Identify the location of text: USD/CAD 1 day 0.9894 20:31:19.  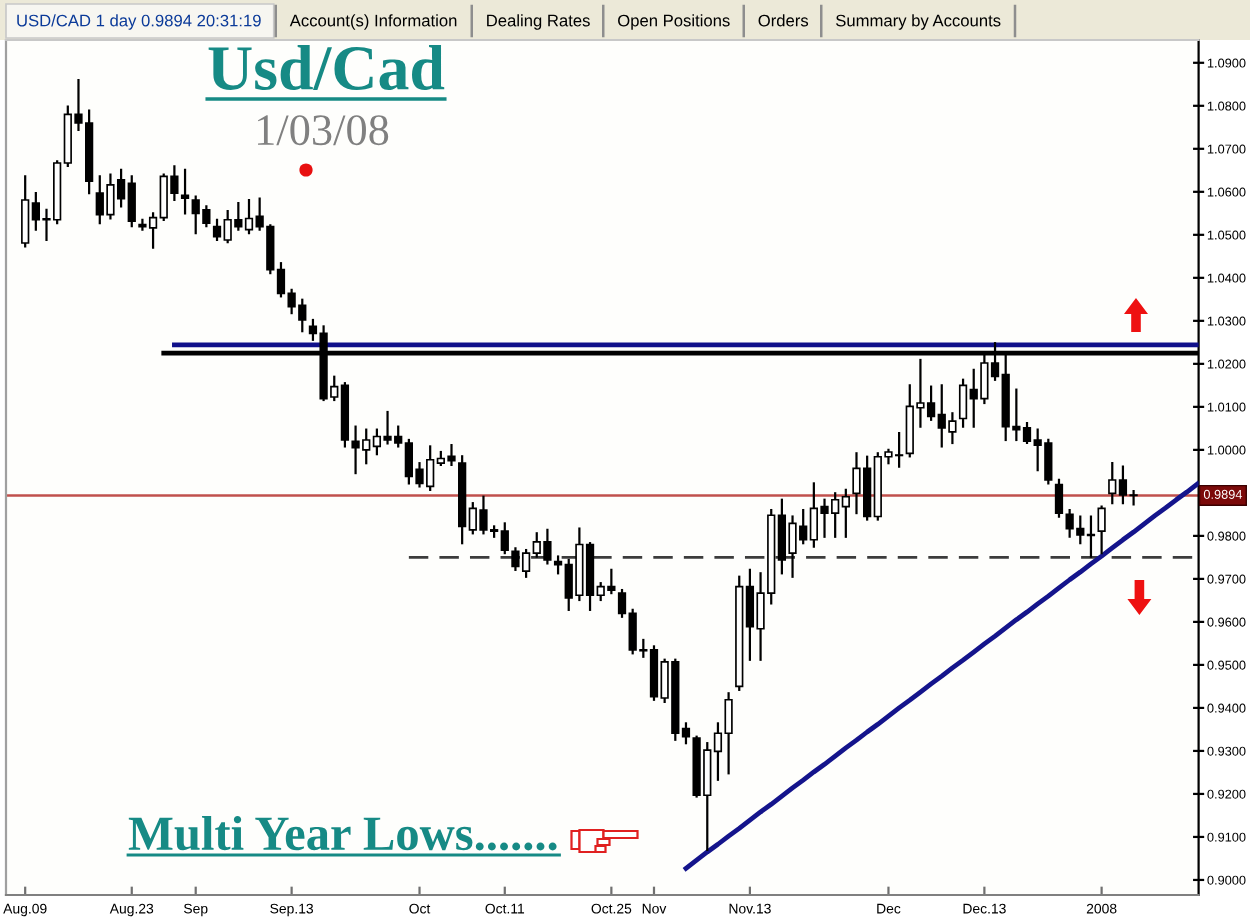
(139, 22).